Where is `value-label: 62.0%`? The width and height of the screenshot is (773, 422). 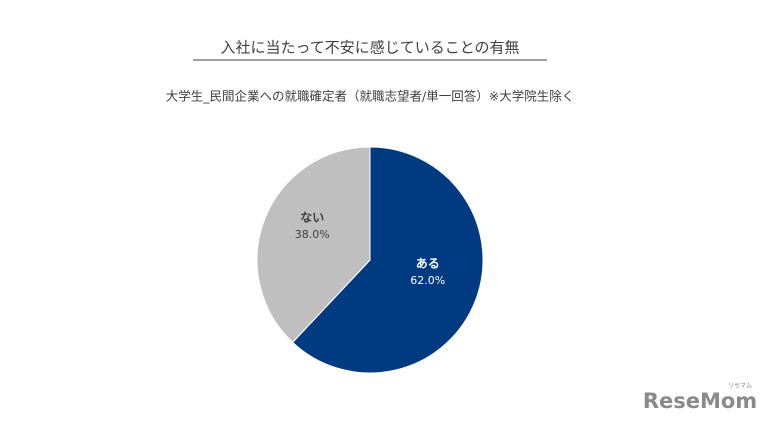 value-label: 62.0% is located at coordinates (427, 280).